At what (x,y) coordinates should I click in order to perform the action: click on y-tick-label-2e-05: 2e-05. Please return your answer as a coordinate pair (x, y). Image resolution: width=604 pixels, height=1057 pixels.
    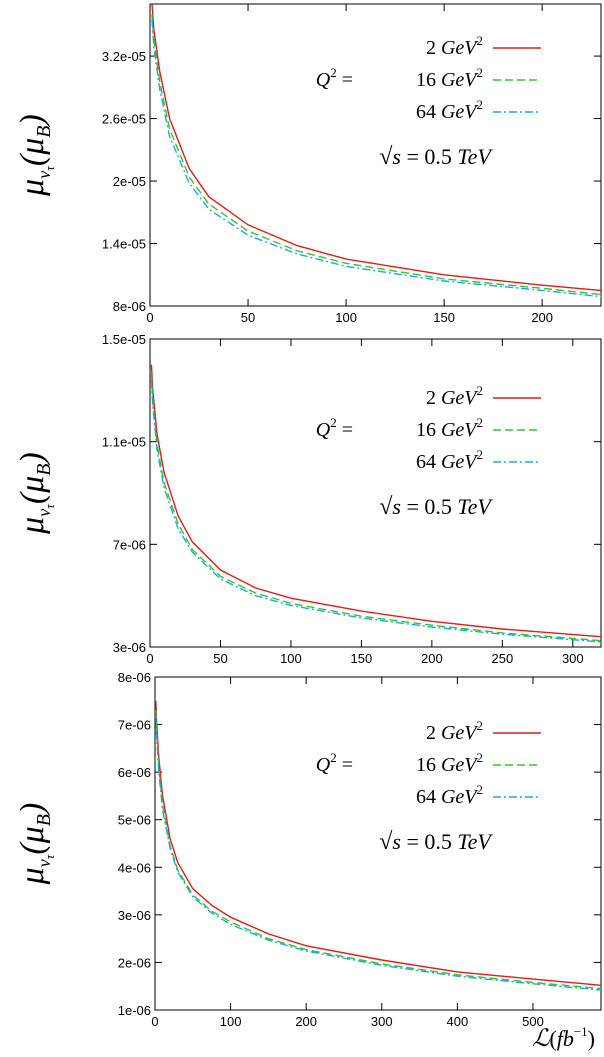
    Looking at the image, I should click on (129, 181).